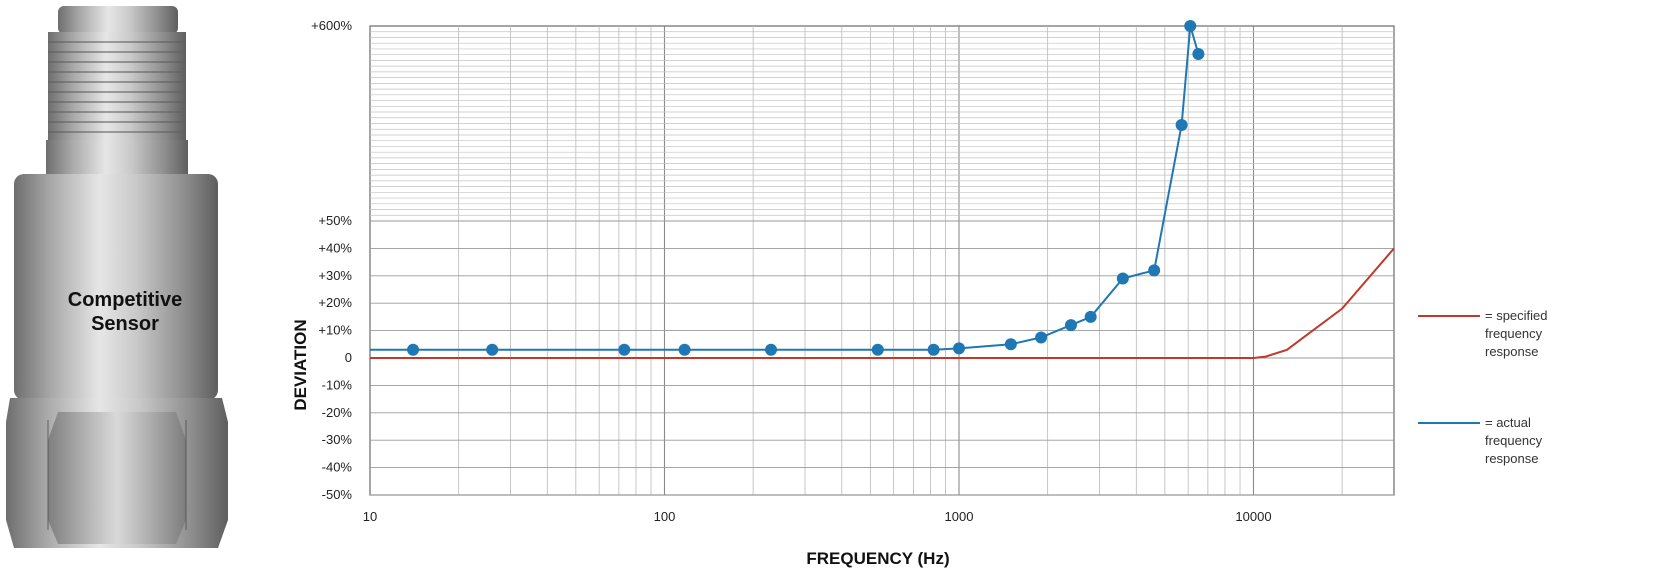 The image size is (1653, 585). What do you see at coordinates (877, 558) in the screenshot?
I see `x-axis-title: FREQUENCY (Hz)` at bounding box center [877, 558].